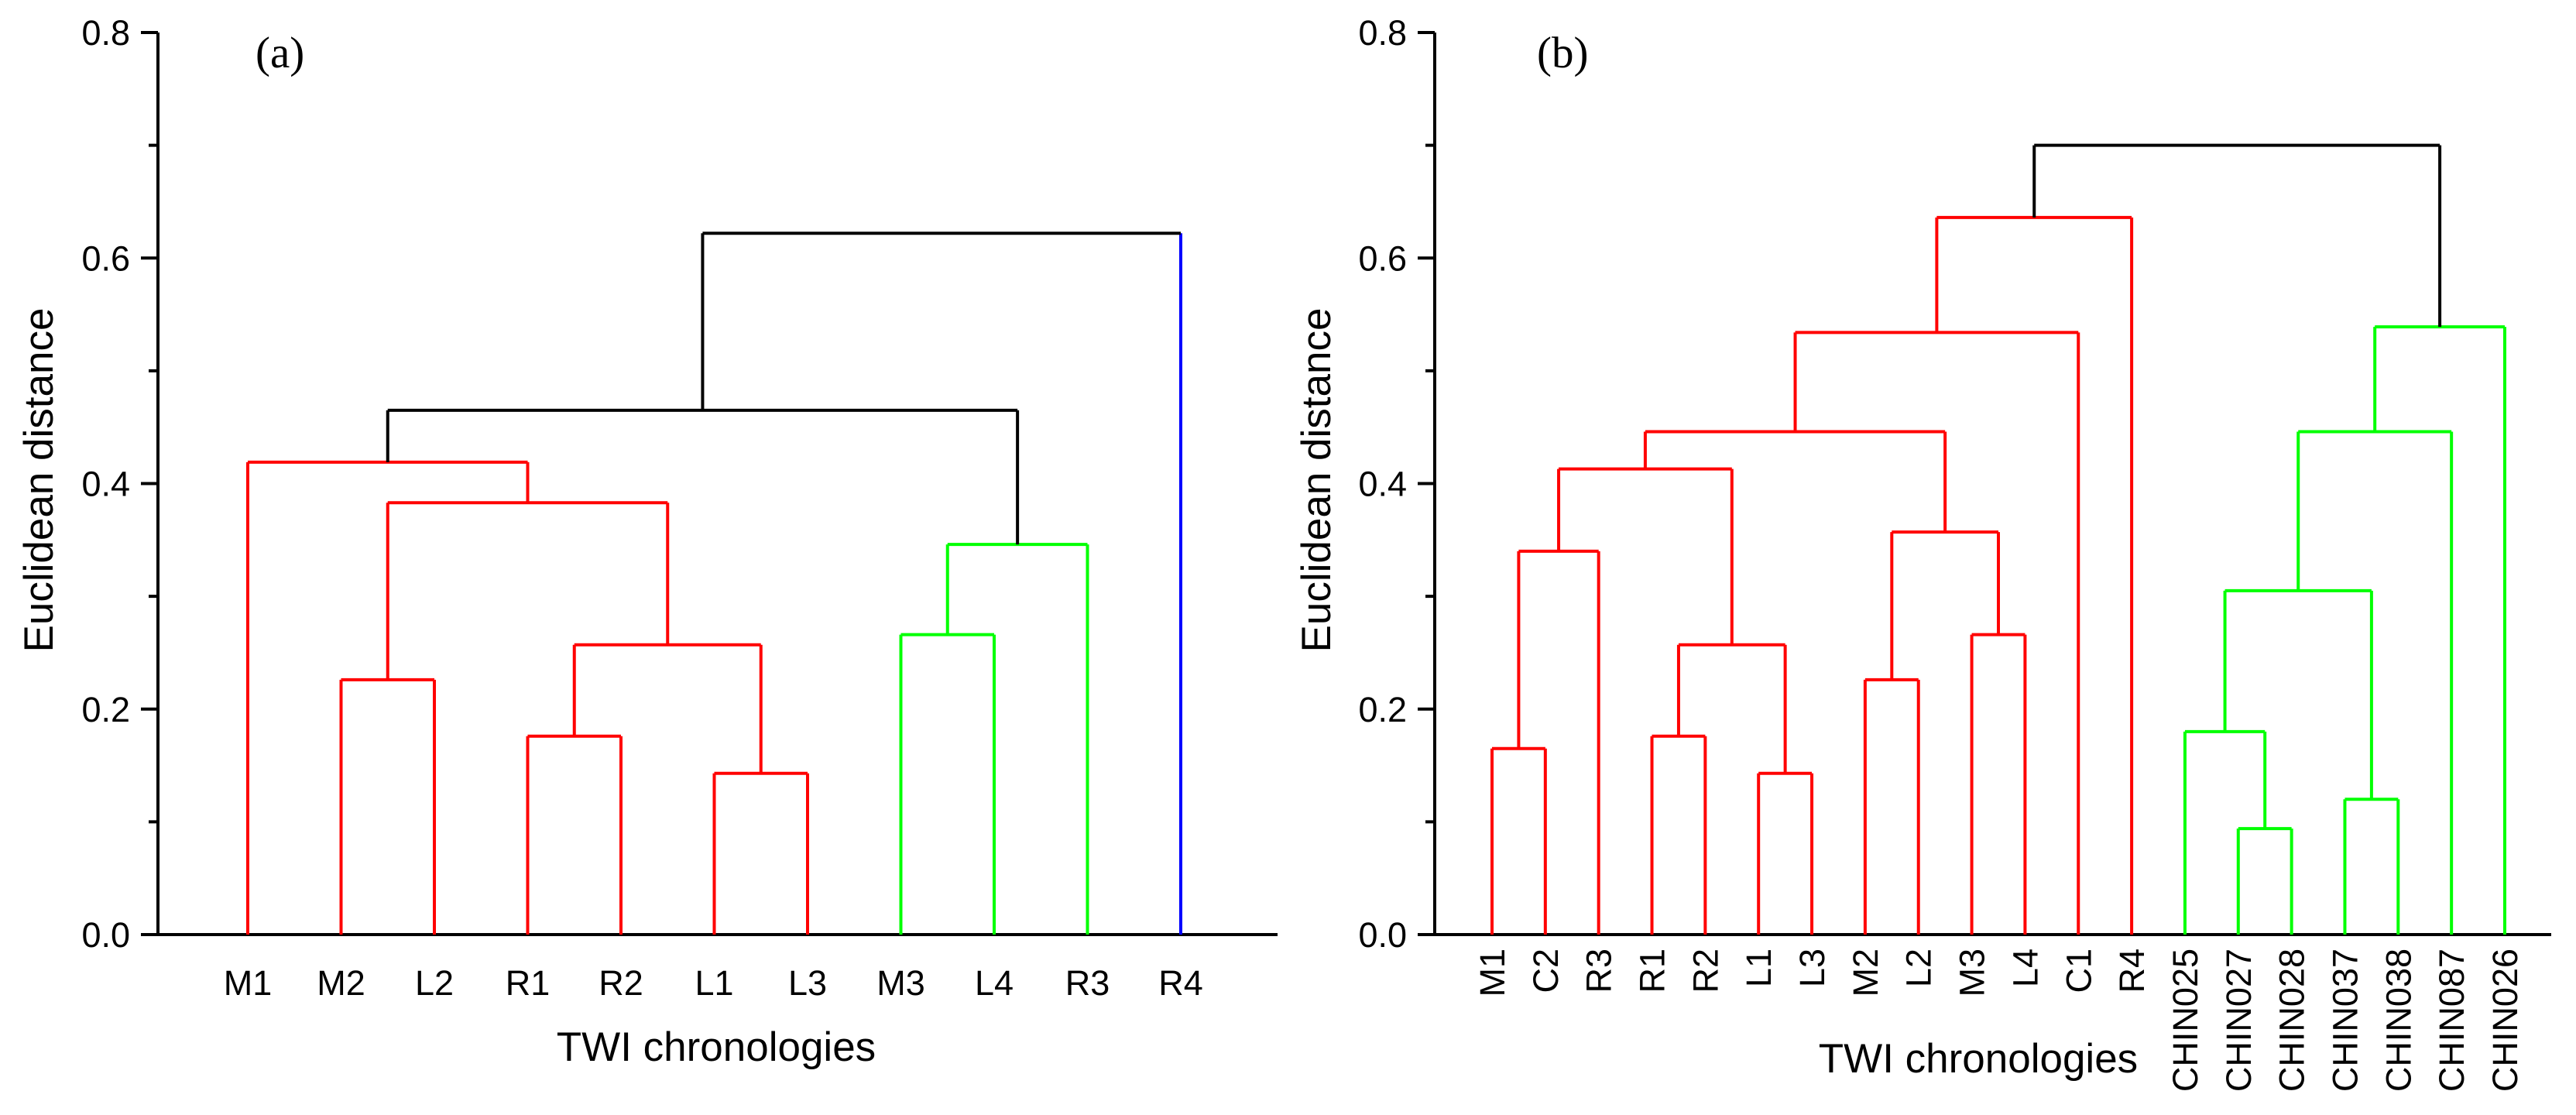 The height and width of the screenshot is (1115, 2576). What do you see at coordinates (2185, 1020) in the screenshot?
I see `panel-b-leaf-label: CHIN025` at bounding box center [2185, 1020].